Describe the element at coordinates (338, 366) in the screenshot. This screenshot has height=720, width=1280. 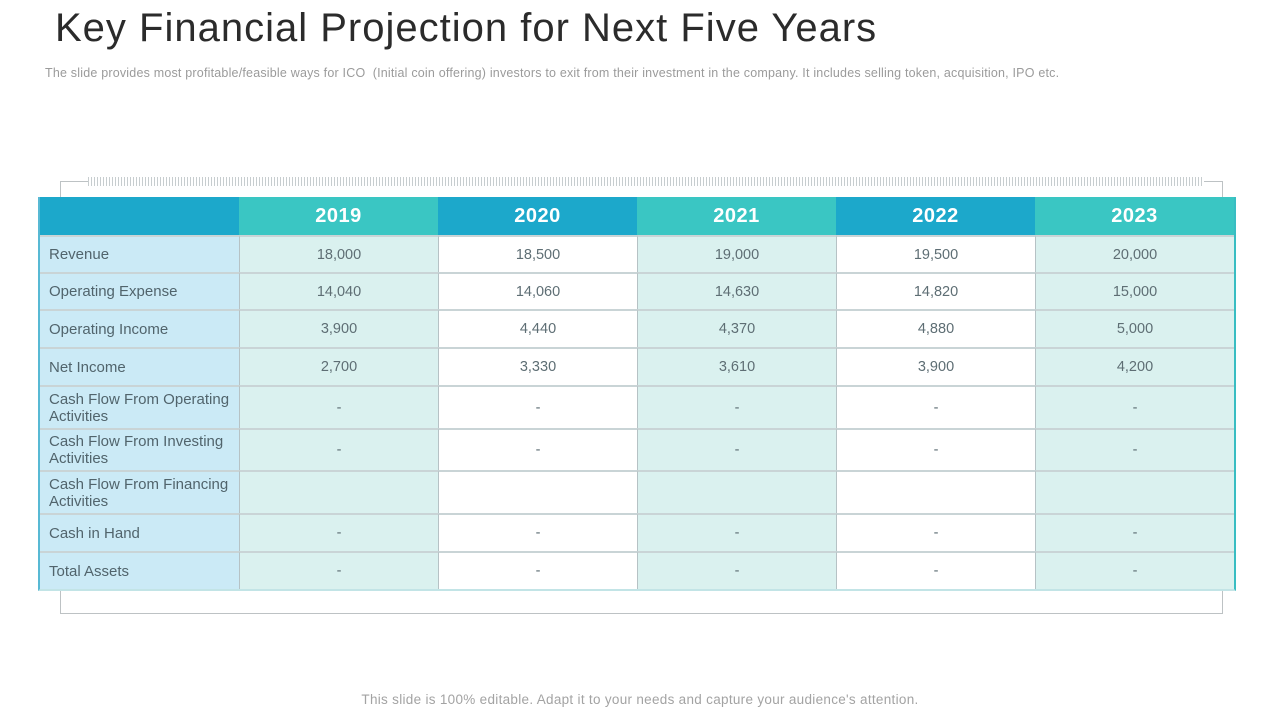
I see `value-cell: 2,700` at that location.